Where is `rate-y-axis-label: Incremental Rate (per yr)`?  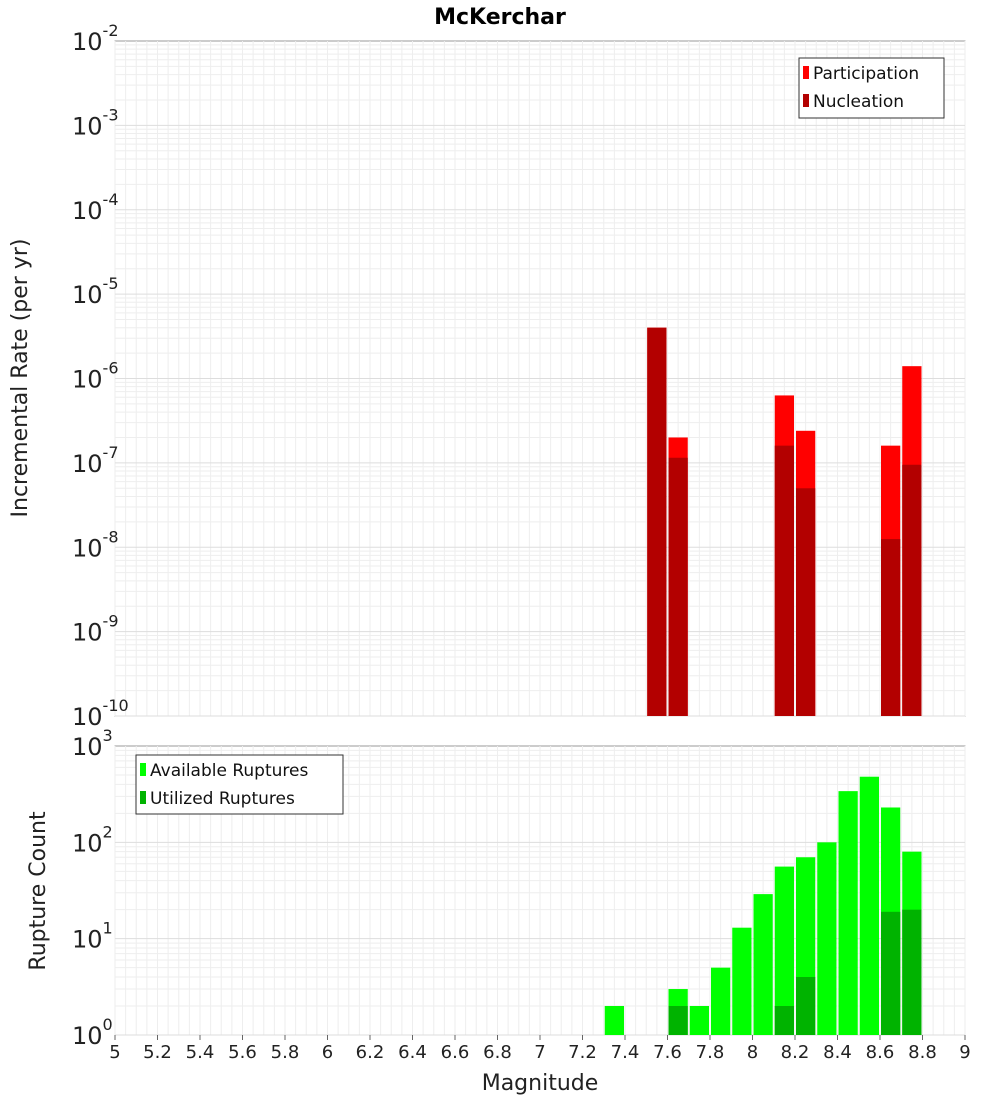 rate-y-axis-label: Incremental Rate (per yr) is located at coordinates (20, 378).